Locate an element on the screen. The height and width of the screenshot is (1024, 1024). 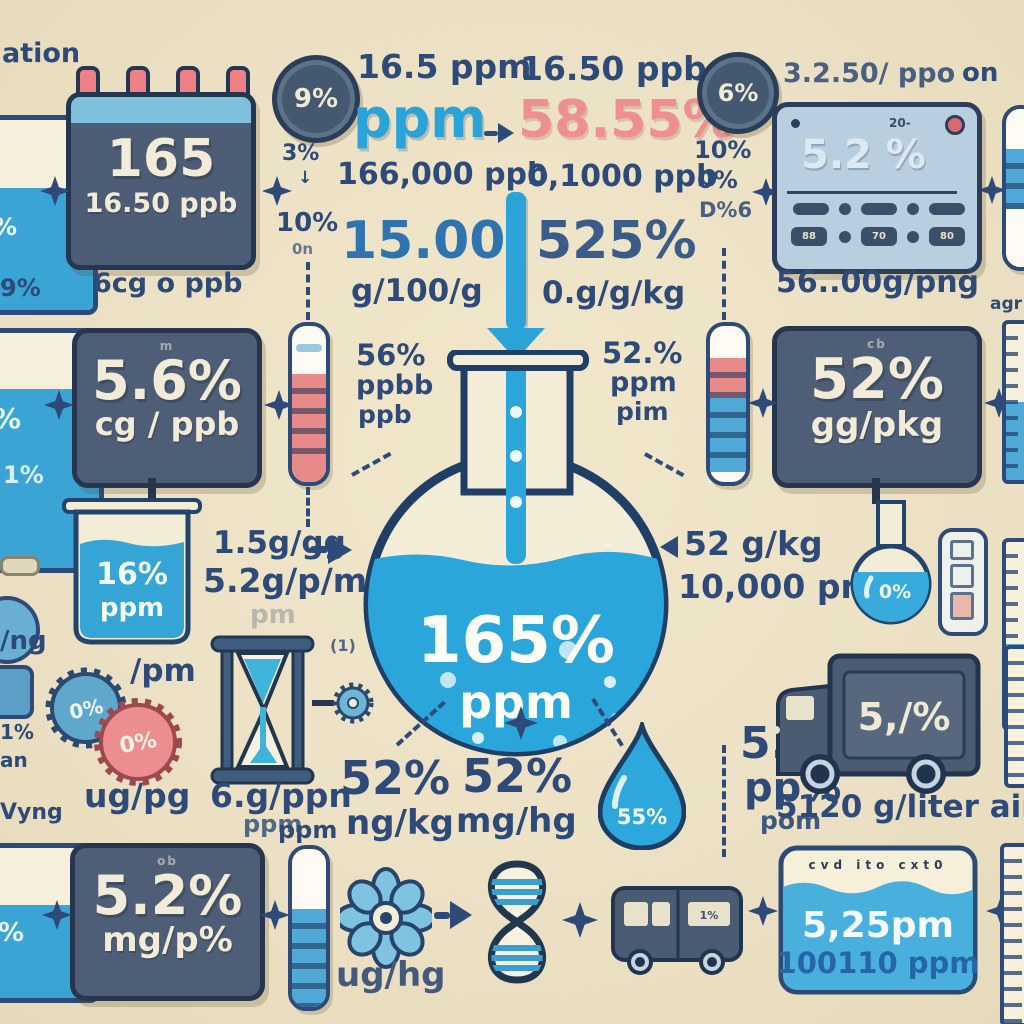
flask-icon-center: 165% ppm is located at coordinates (516, 553).